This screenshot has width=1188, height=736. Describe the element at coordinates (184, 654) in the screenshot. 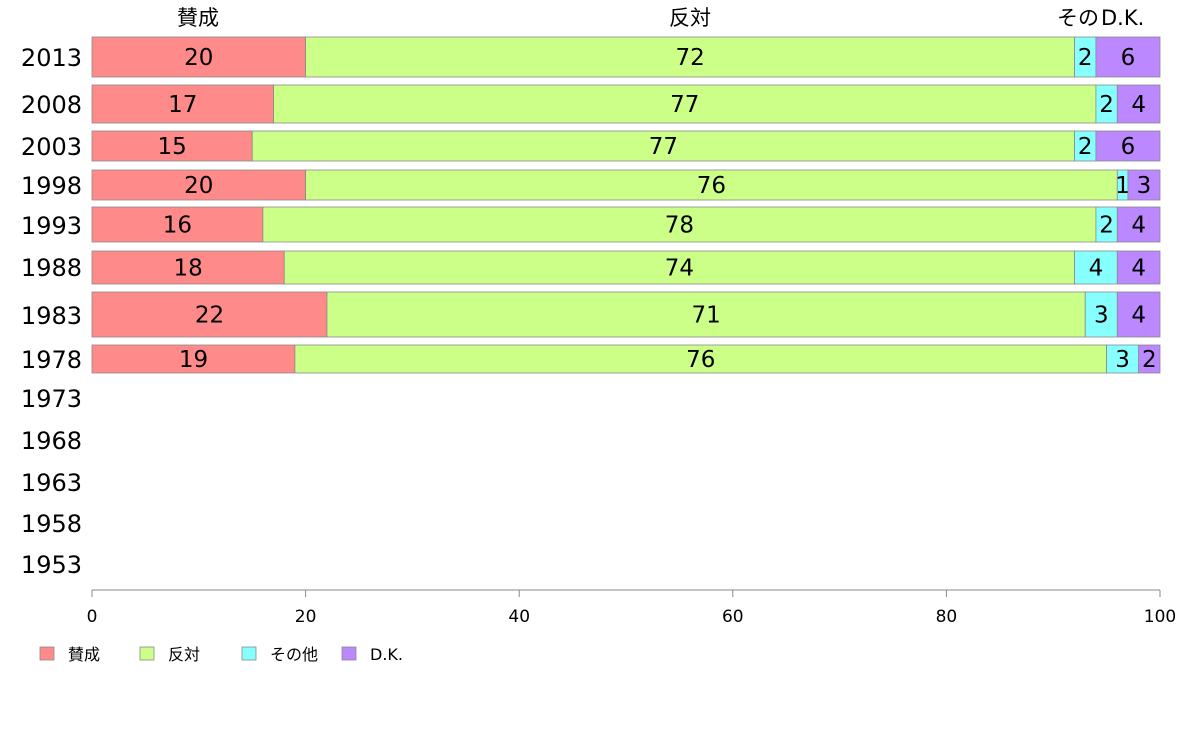

I see `legend-label-1: 反対` at that location.